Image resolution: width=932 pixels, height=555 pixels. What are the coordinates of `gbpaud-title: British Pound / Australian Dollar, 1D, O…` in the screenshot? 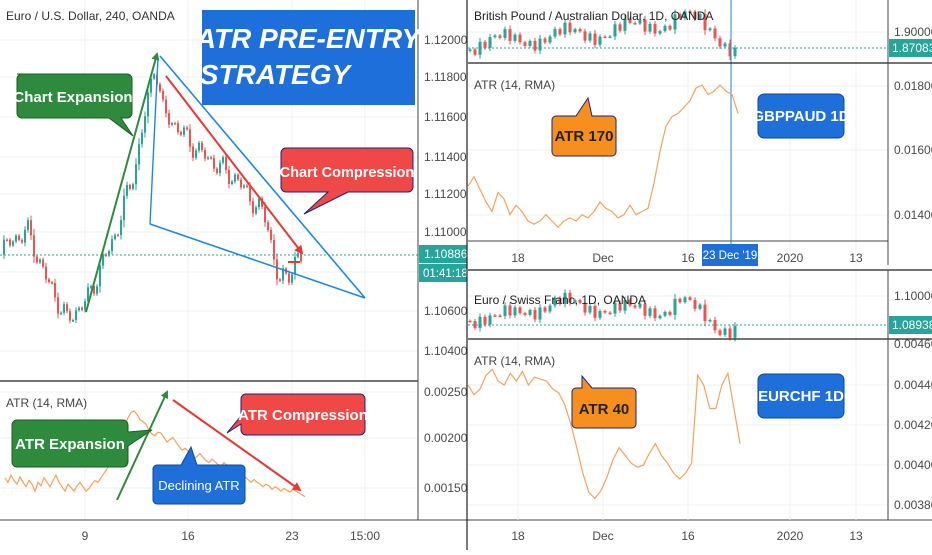 It's located at (593, 16).